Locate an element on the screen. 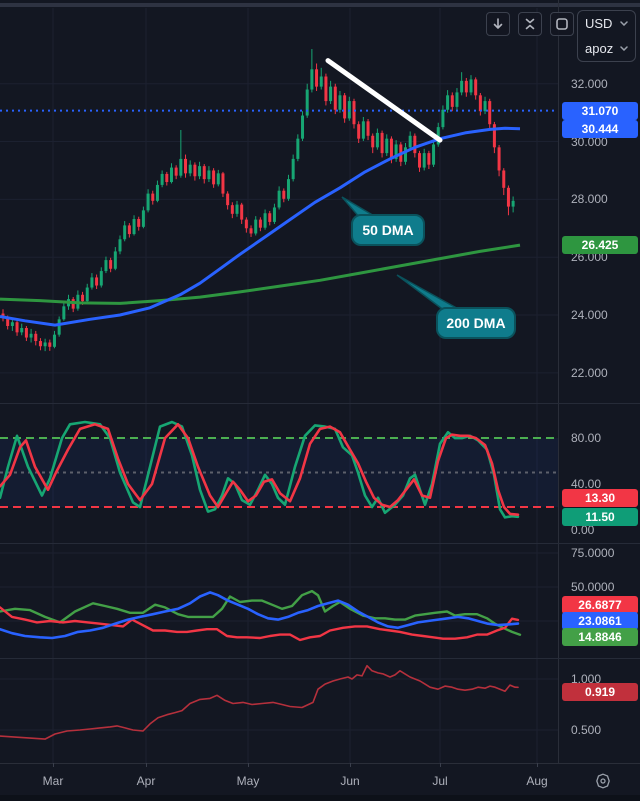 This screenshot has height=801, width=640. axis-settings-button is located at coordinates (603, 781).